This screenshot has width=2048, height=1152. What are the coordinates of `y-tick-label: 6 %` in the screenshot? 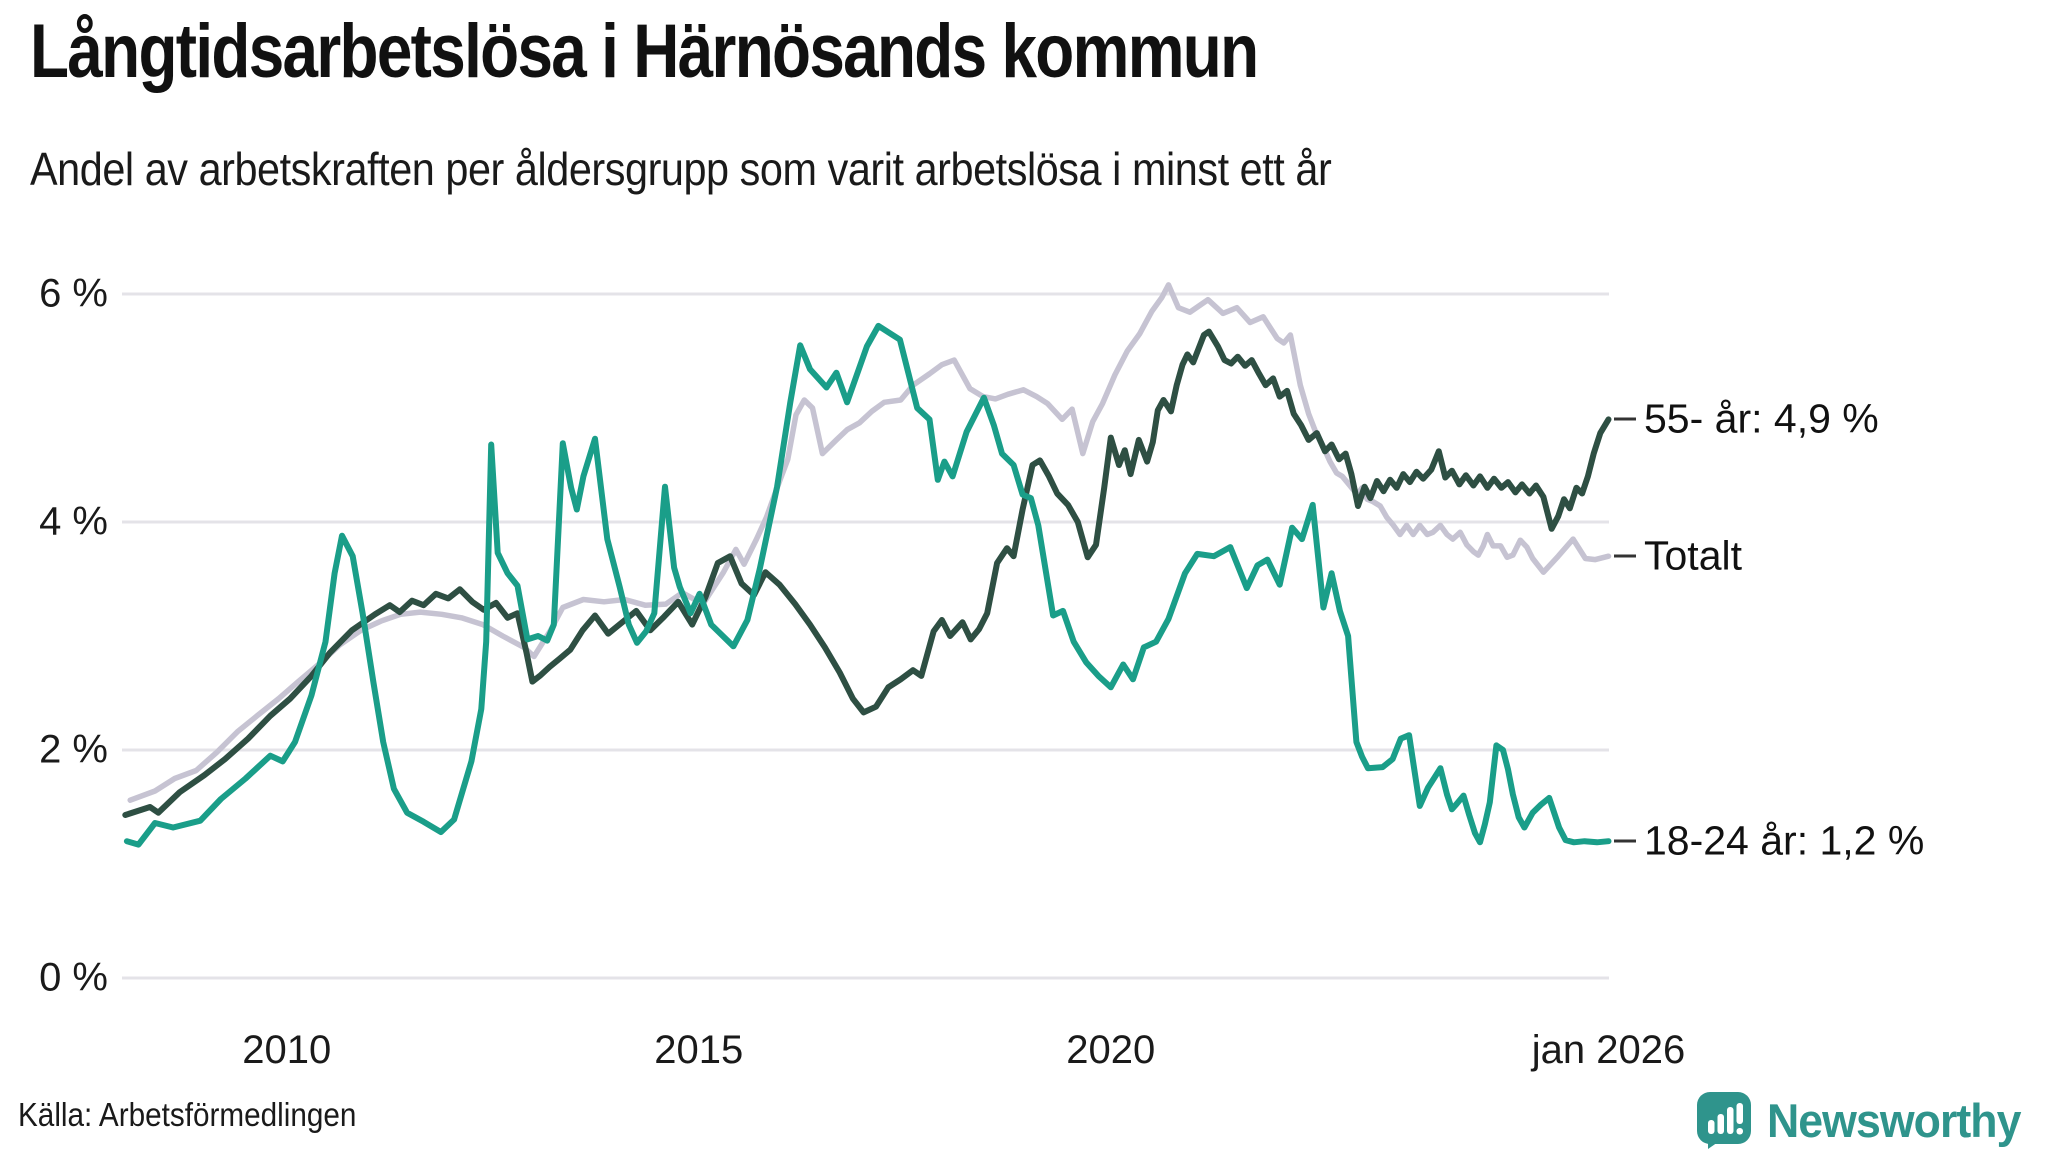 It's located at (73, 293).